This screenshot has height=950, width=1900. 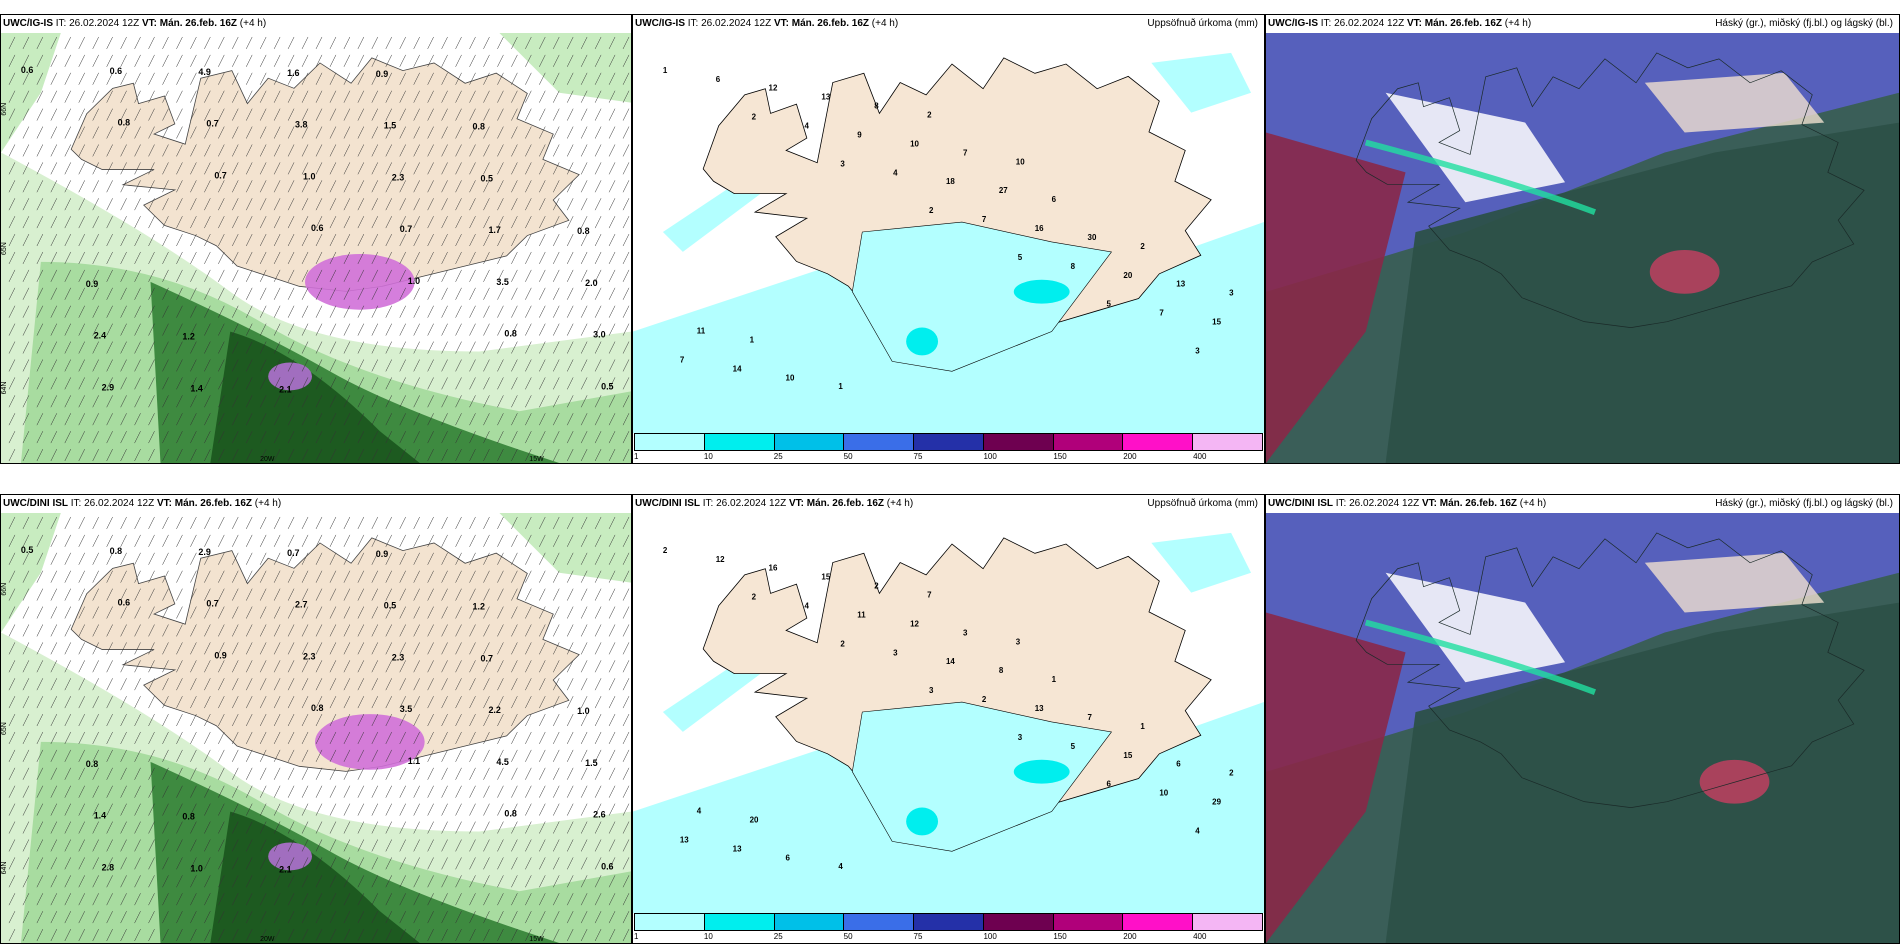 What do you see at coordinates (390, 126) in the screenshot?
I see `wind-value: 1.5` at bounding box center [390, 126].